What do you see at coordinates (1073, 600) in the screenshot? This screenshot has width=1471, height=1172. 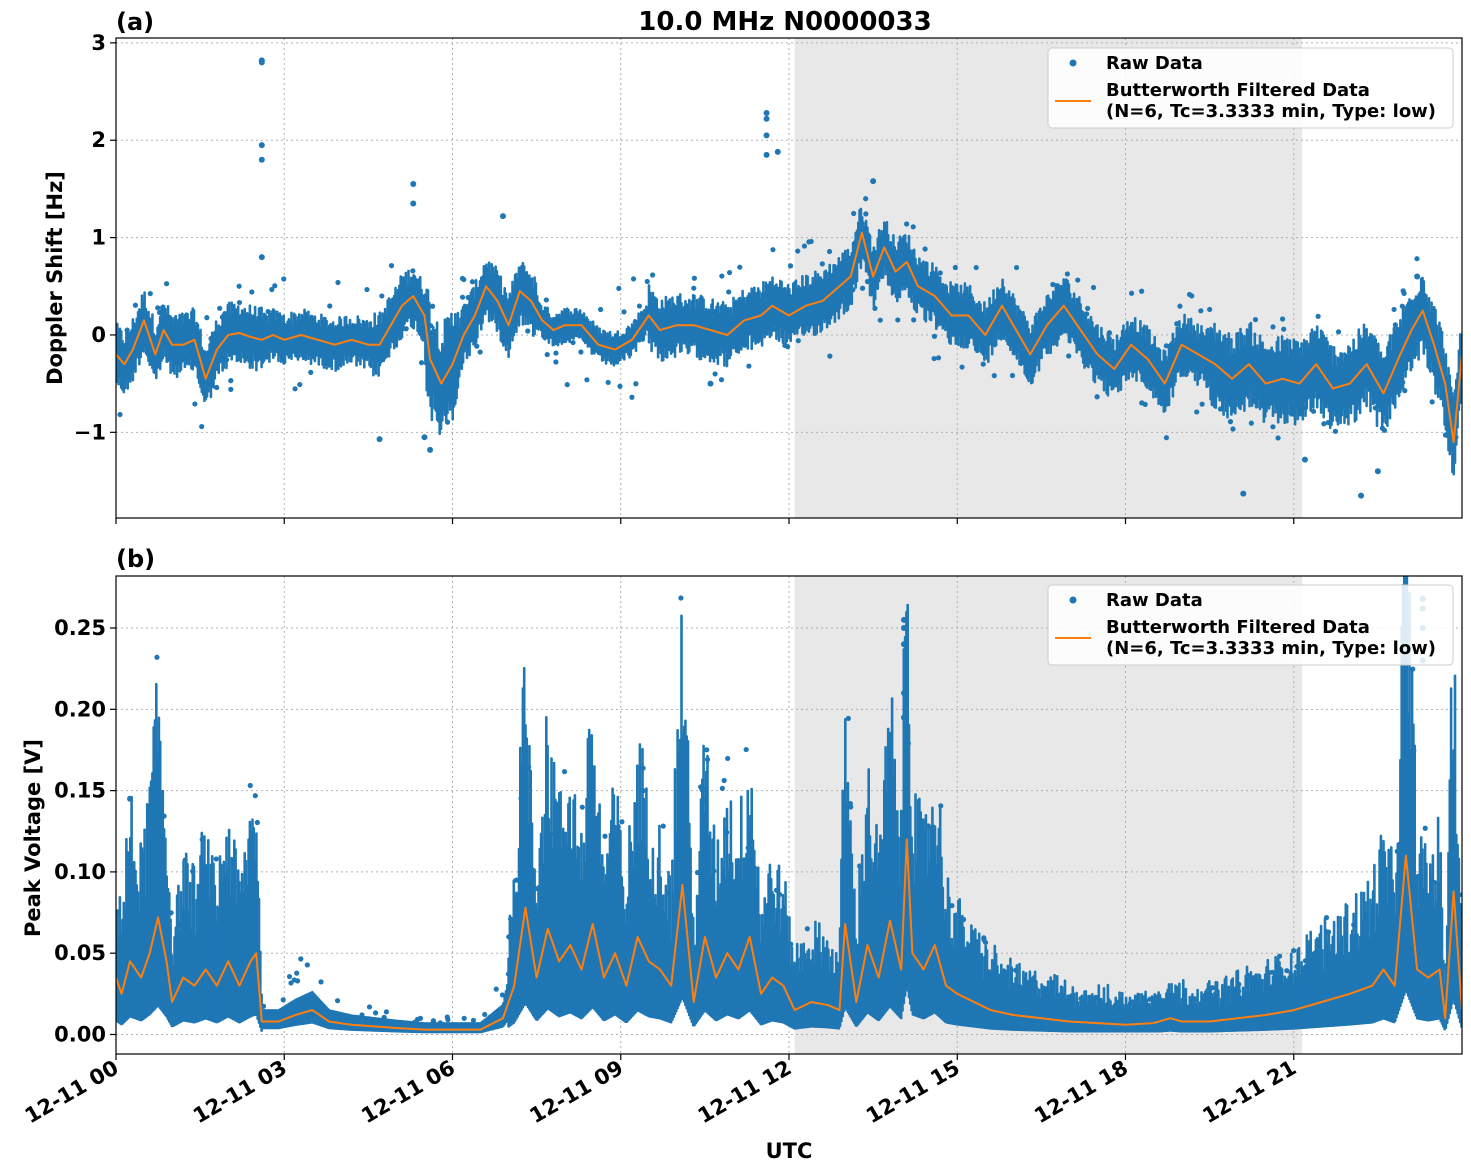 I see `legend-marker-raw-b` at bounding box center [1073, 600].